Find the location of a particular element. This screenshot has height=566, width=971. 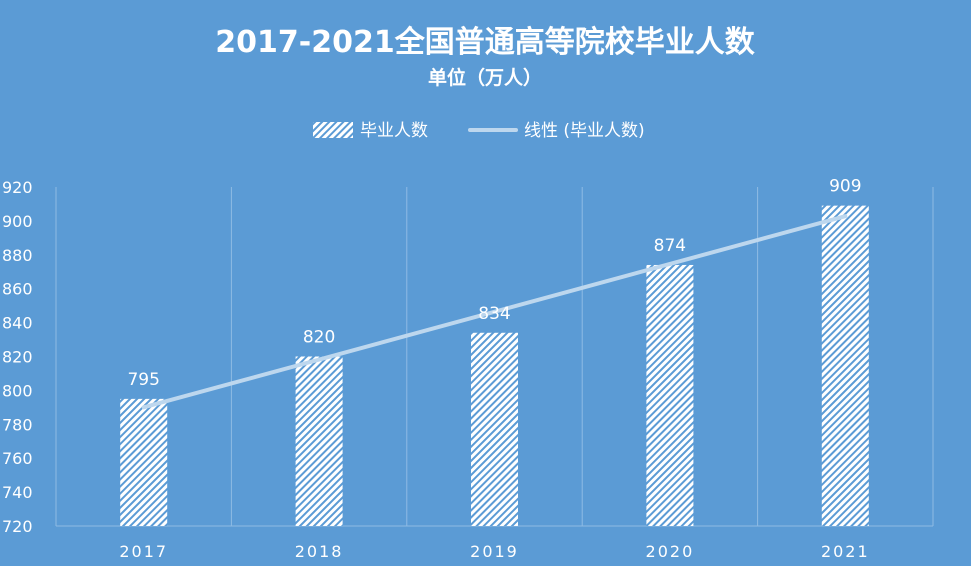

legend-bar-swatch is located at coordinates (333, 130).